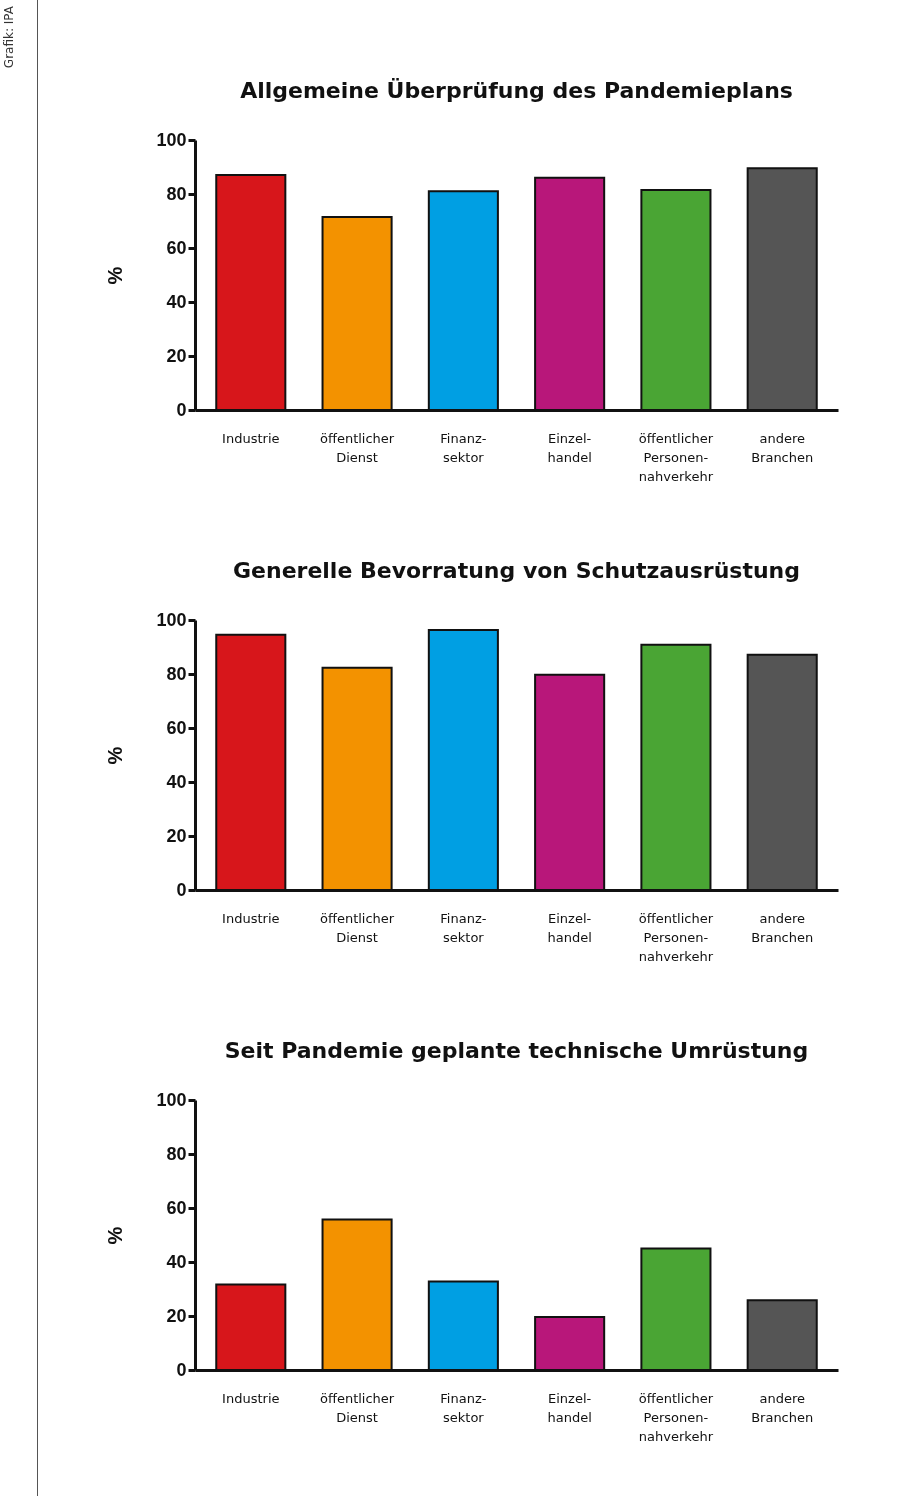 The width and height of the screenshot is (903, 1501). I want to click on text: Grafik: IPA, so click(9, 37).